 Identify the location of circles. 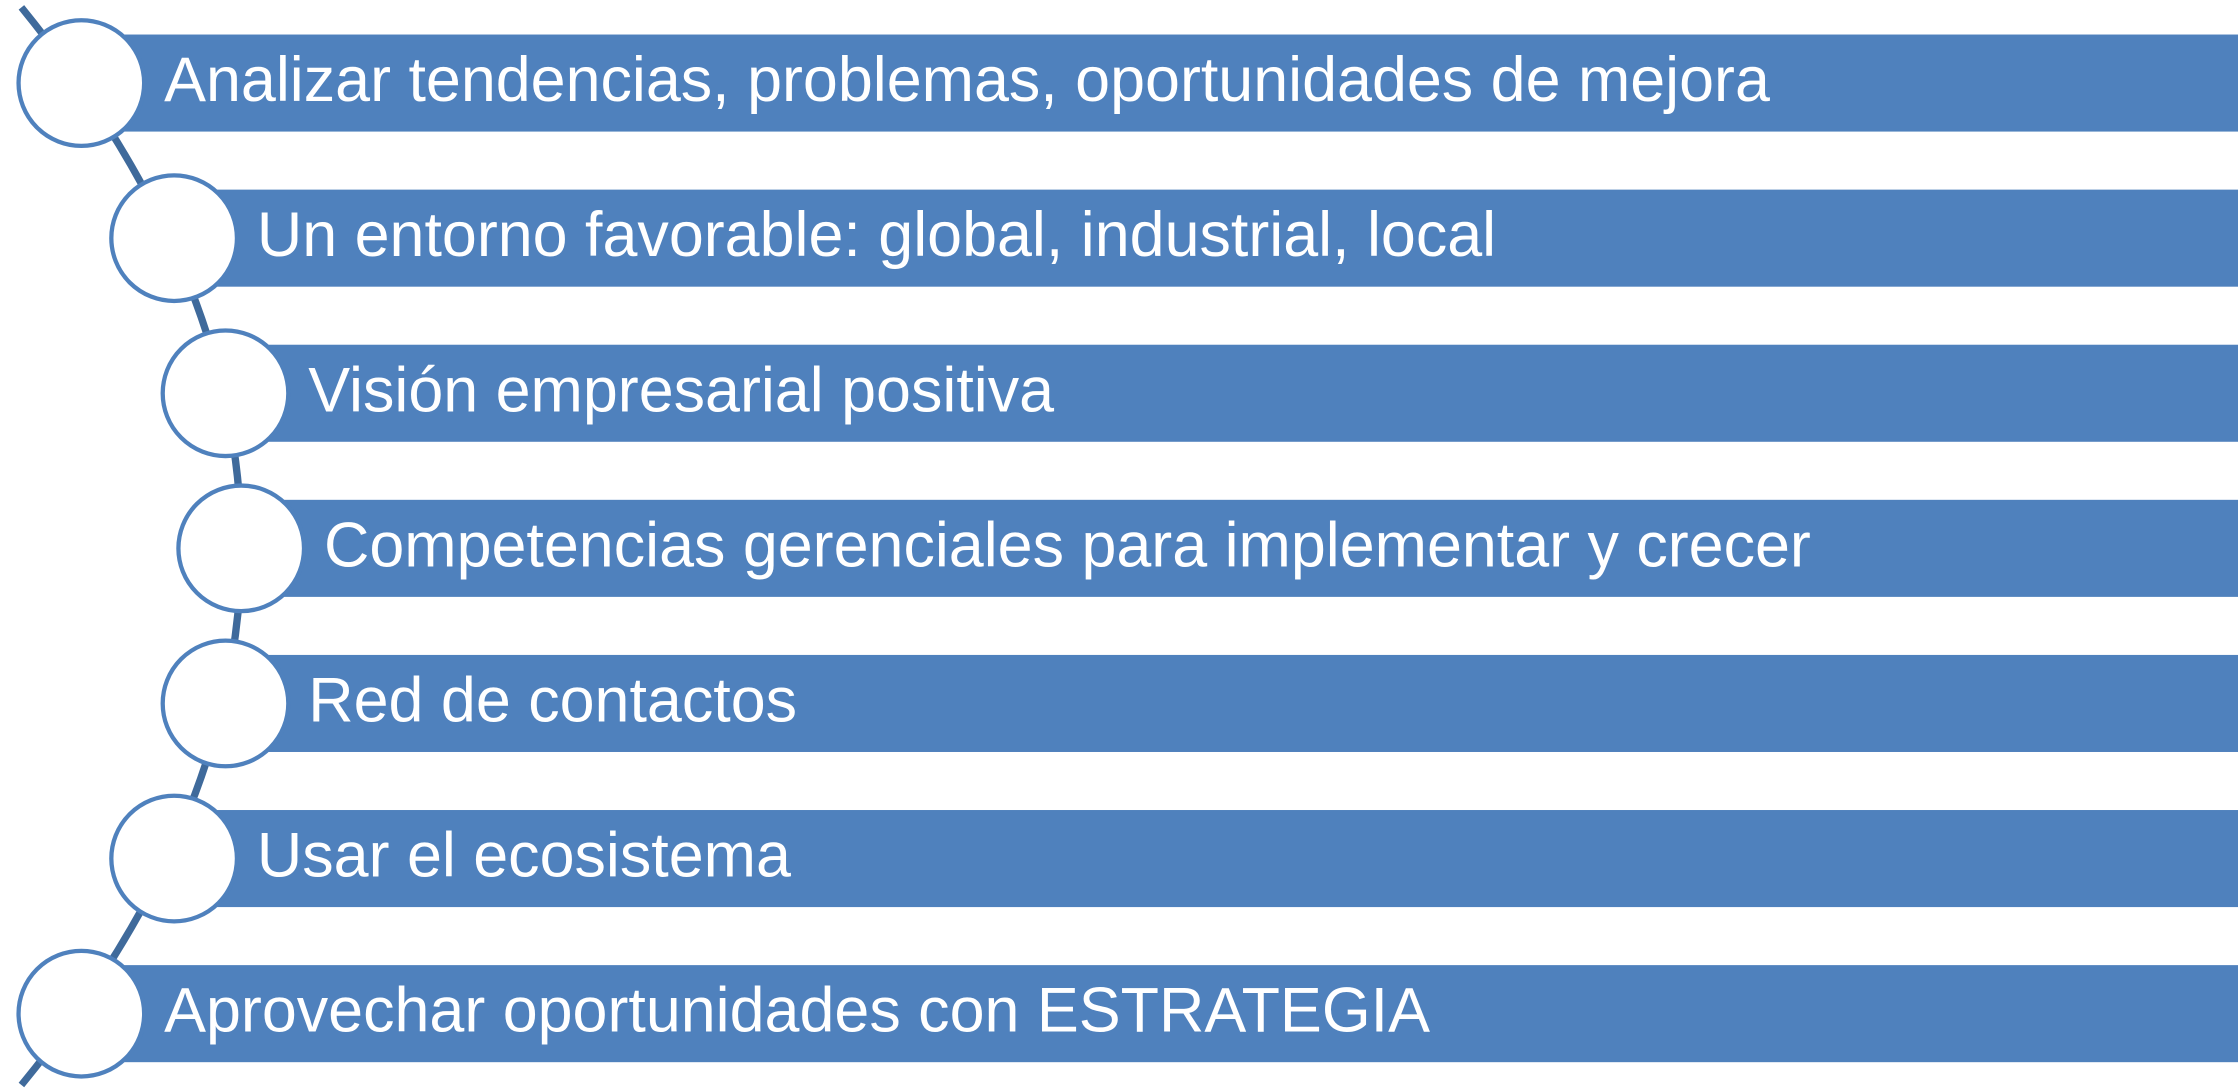
(161, 548).